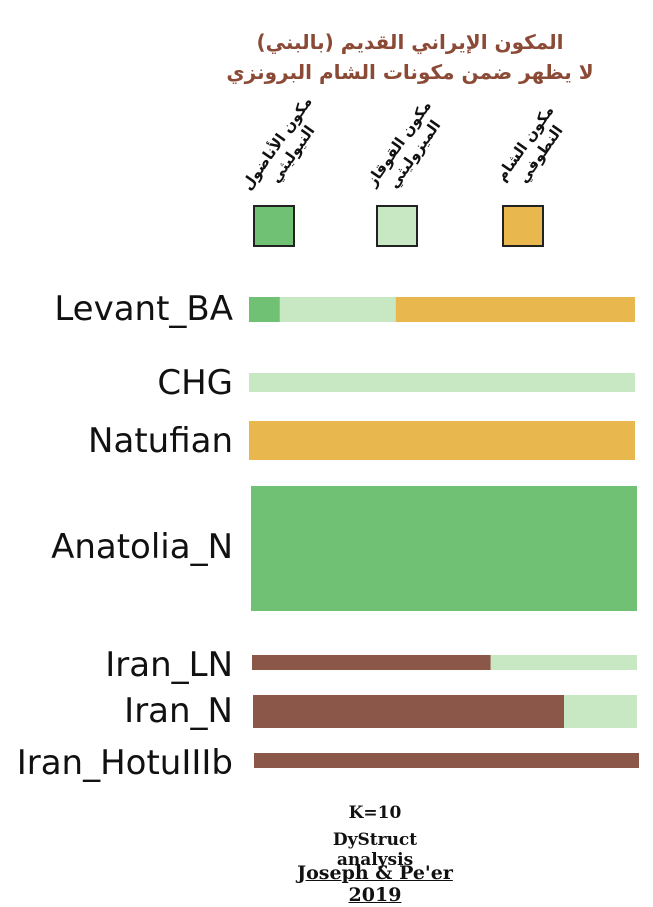  What do you see at coordinates (160, 441) in the screenshot?
I see `row-label-natufian: Natufian` at bounding box center [160, 441].